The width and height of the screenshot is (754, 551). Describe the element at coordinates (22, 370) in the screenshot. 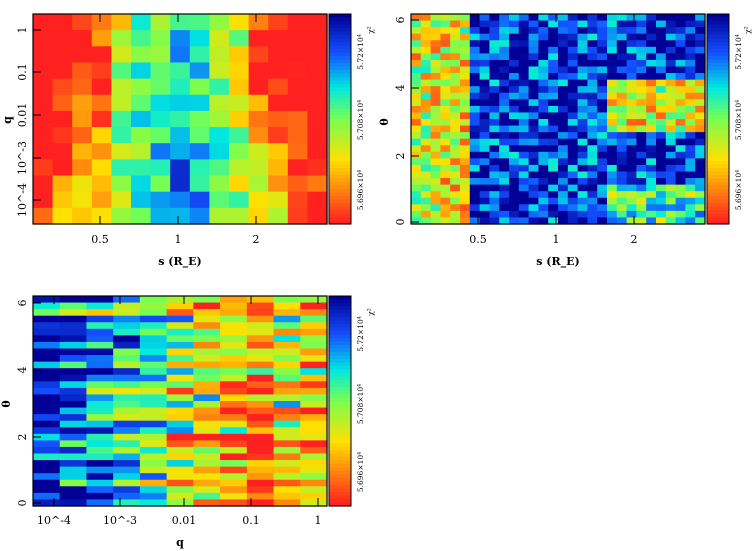

I see `y-tick-label: 4` at that location.